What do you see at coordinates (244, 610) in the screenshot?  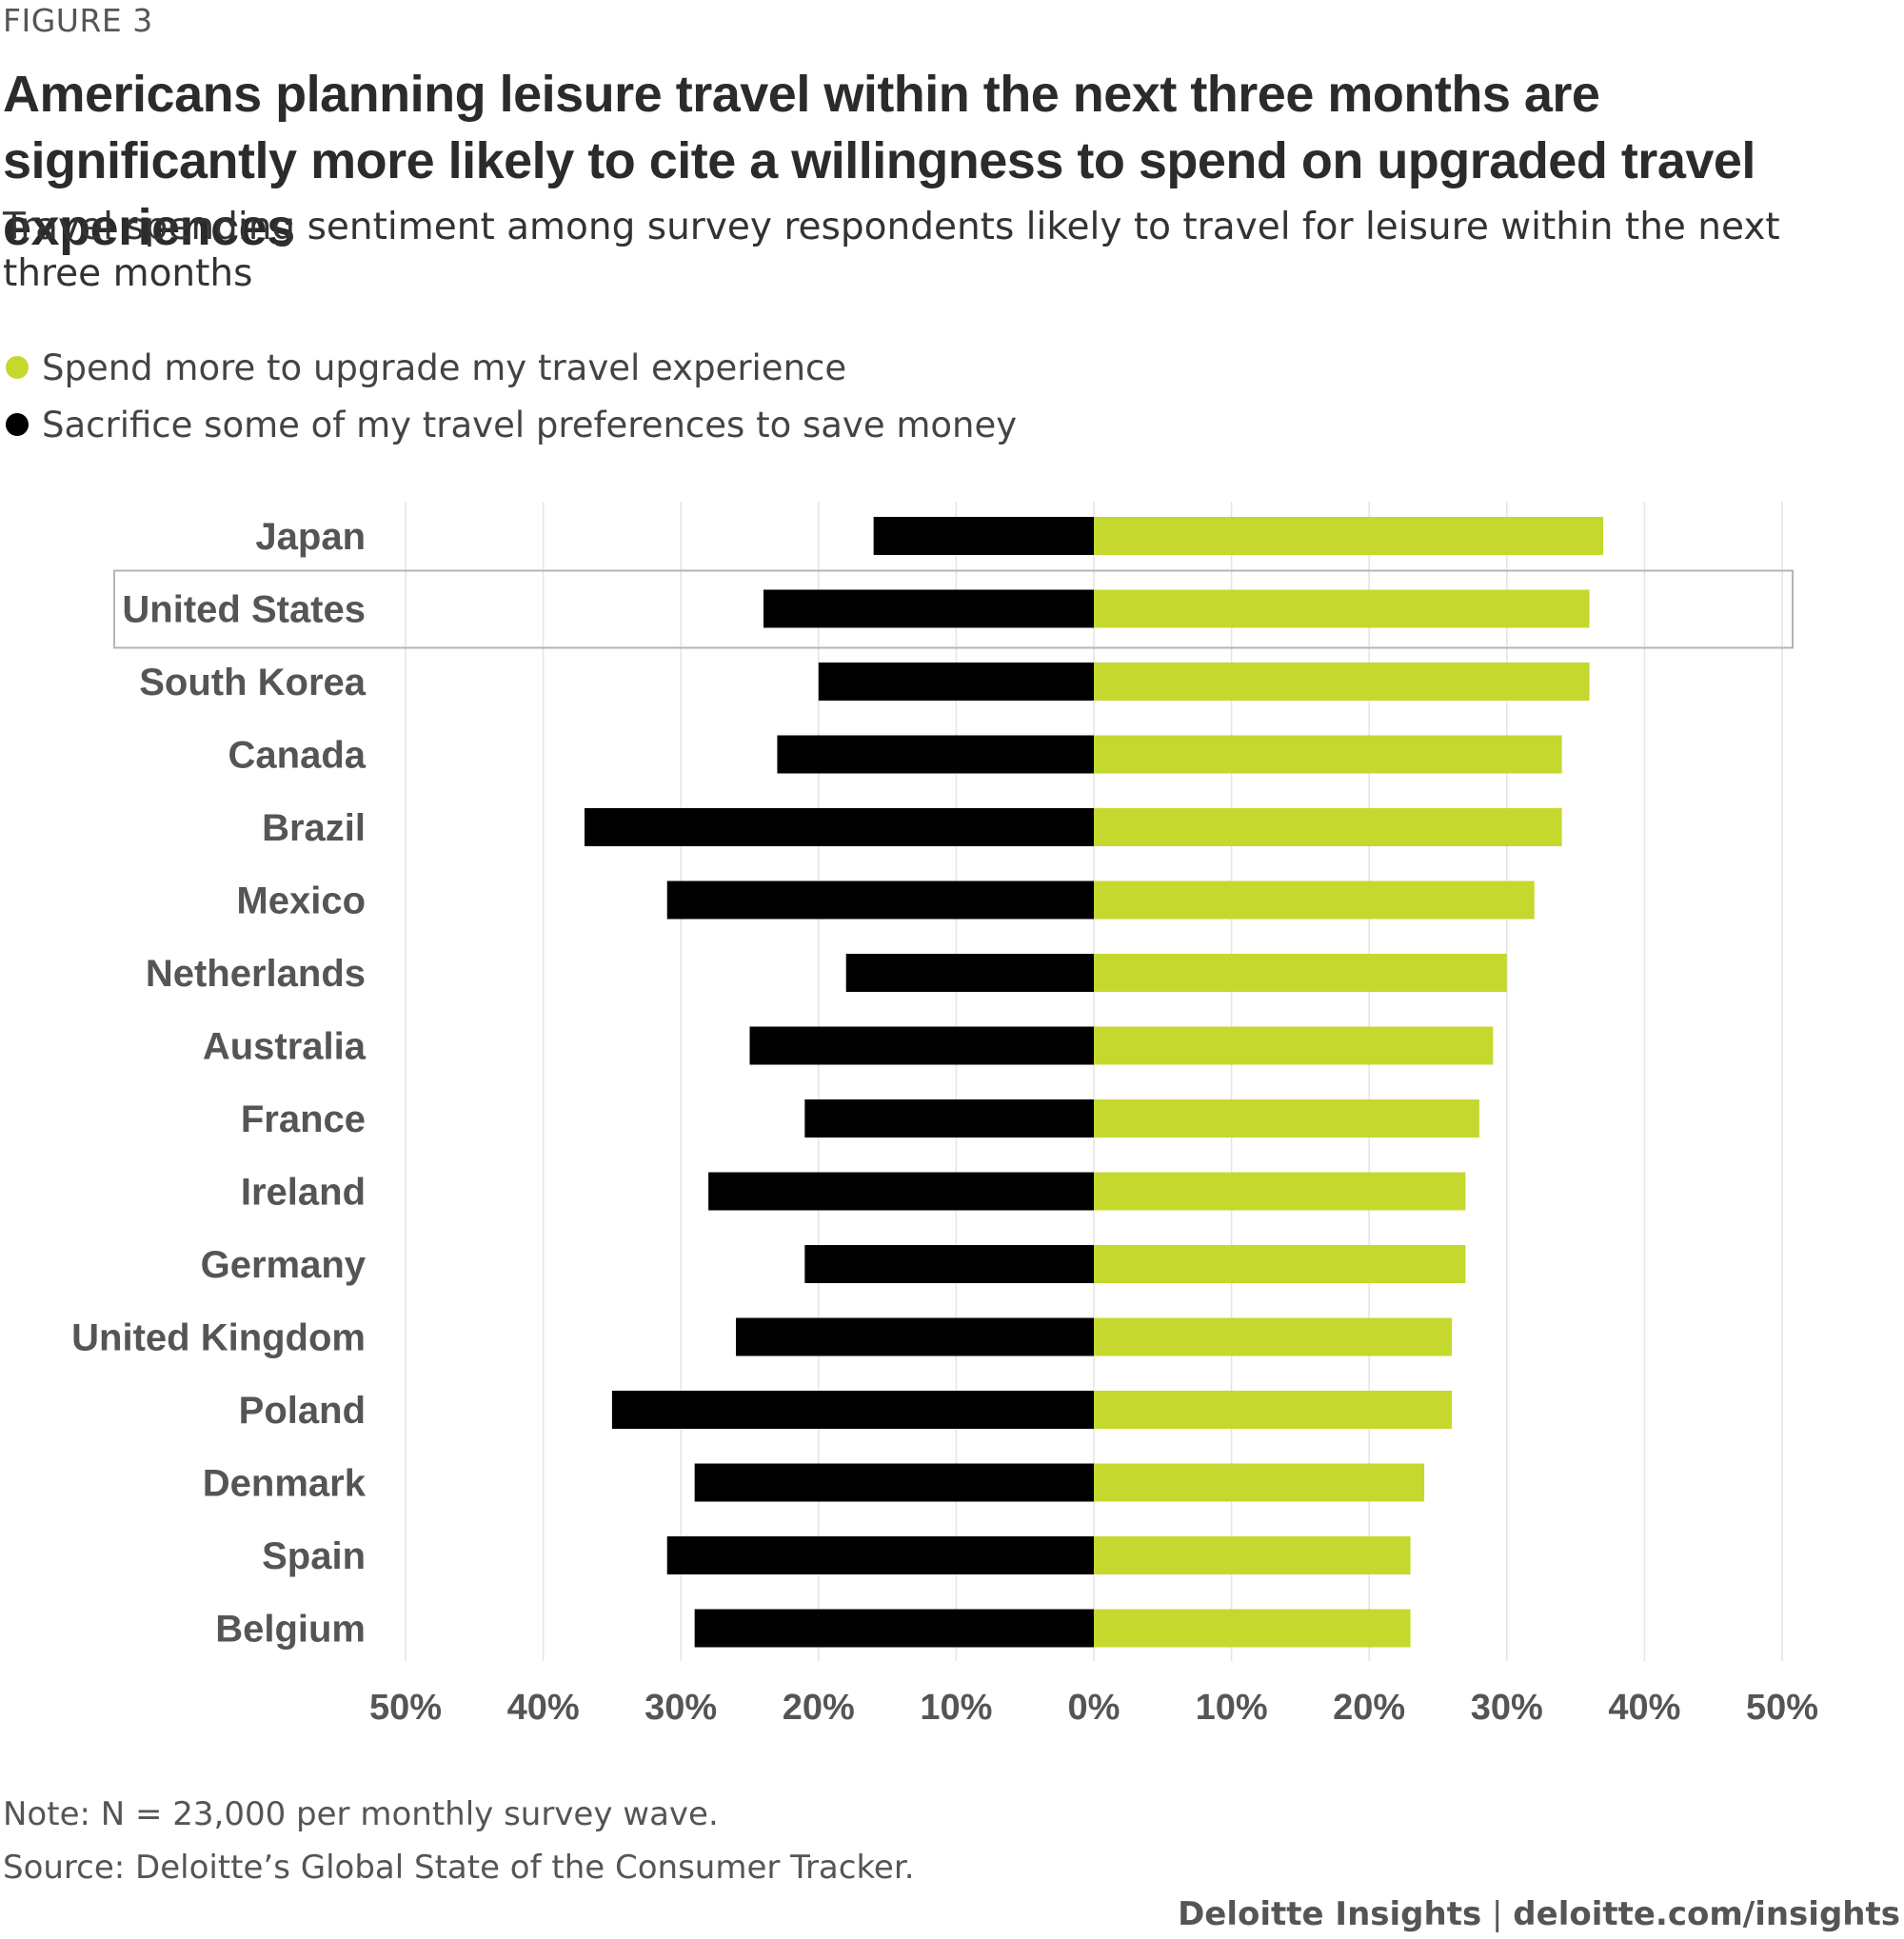 I see `category-label: United States` at bounding box center [244, 610].